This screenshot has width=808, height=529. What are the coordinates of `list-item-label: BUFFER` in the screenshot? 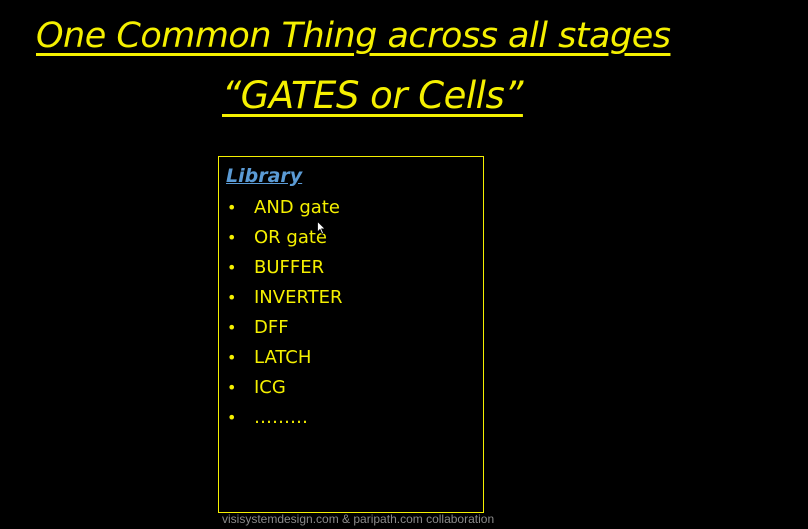 It's located at (289, 267).